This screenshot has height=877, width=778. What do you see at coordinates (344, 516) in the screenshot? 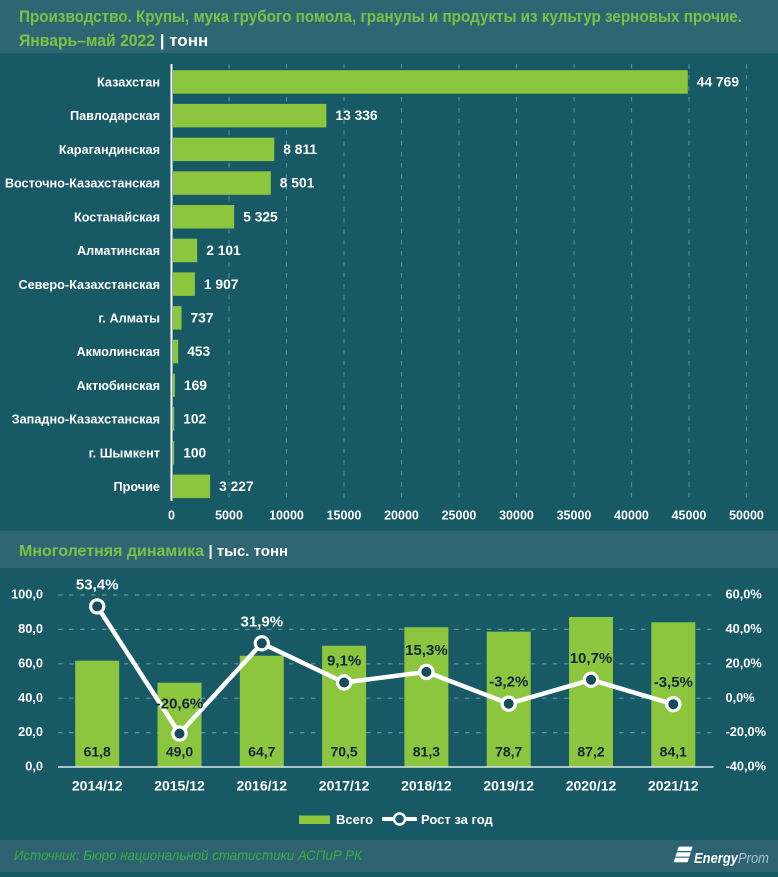
I see `svg-text: 15000` at bounding box center [344, 516].